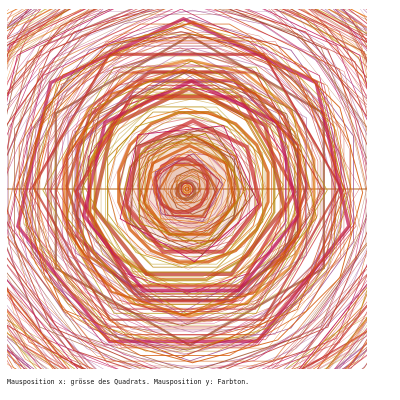 The height and width of the screenshot is (400, 400). I want to click on center-ring, so click(187, 189).